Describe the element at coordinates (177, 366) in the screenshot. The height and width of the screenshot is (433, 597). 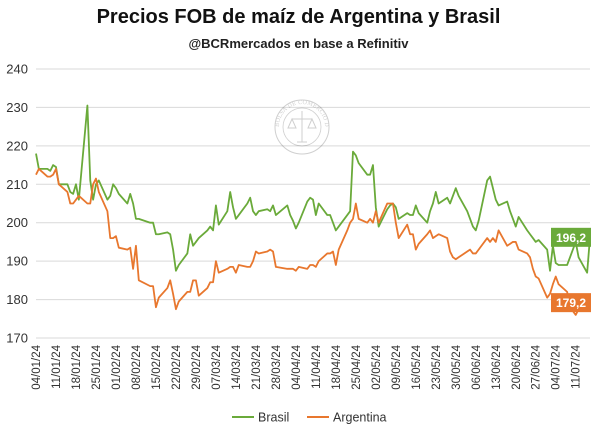
I see `x-tick-label: 22/02/24` at that location.